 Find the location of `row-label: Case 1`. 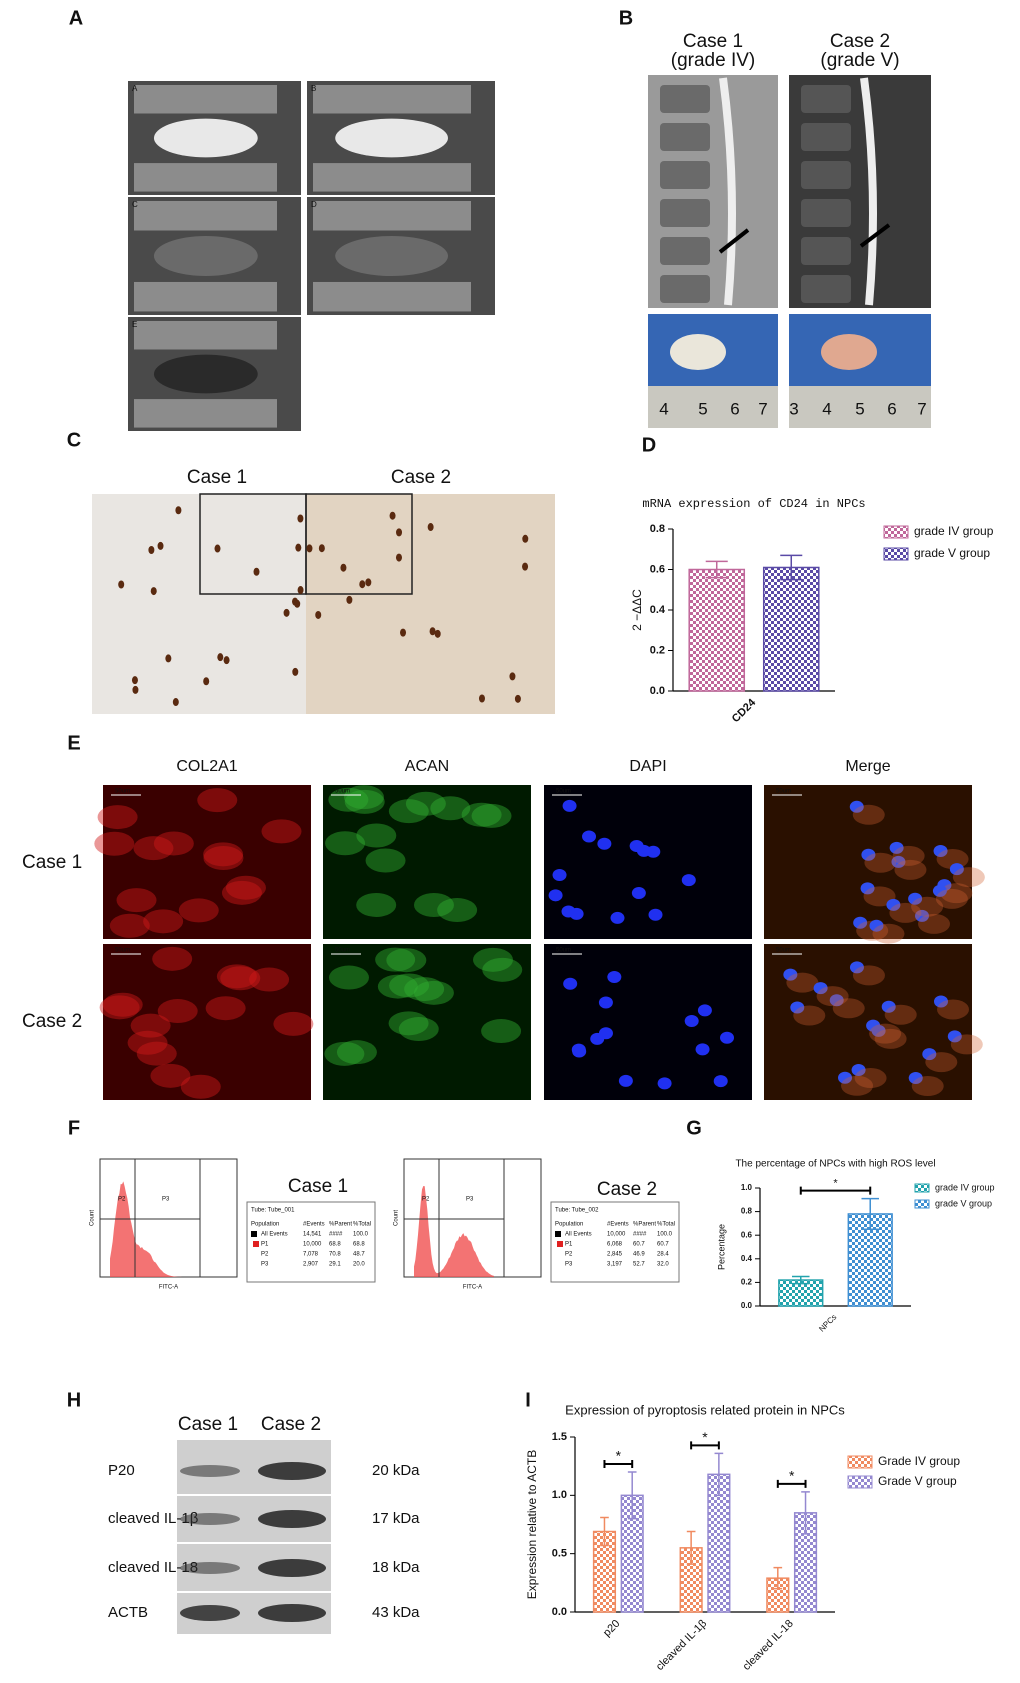

row-label: Case 1 is located at coordinates (52, 862).